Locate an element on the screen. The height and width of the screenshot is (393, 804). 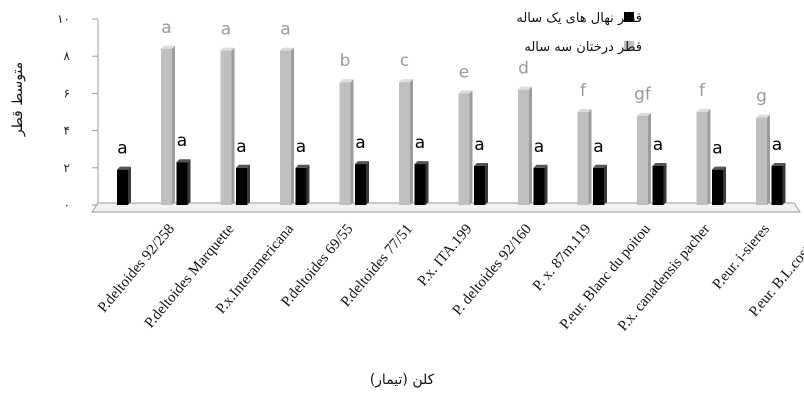
y-tick-label: ۱۰ is located at coordinates (63, 19).